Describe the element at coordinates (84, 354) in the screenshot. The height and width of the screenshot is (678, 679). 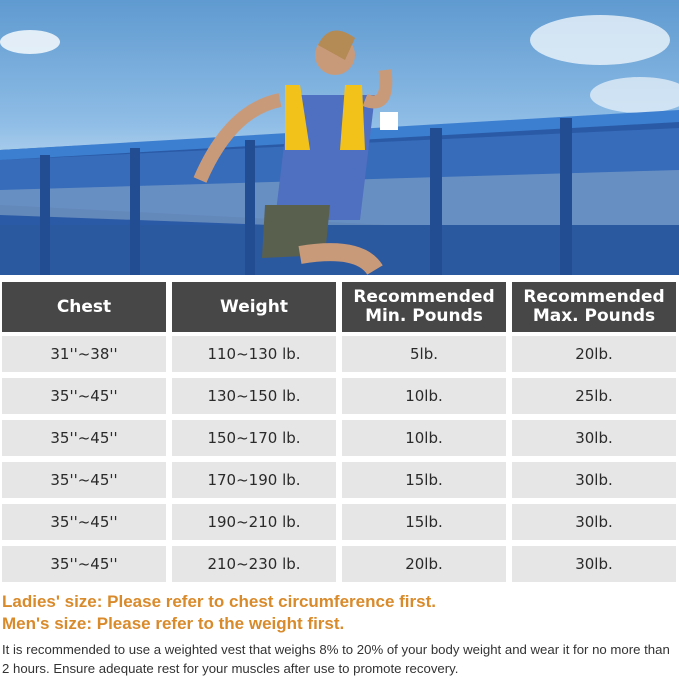
I see `table-cell: 31''~38''` at that location.